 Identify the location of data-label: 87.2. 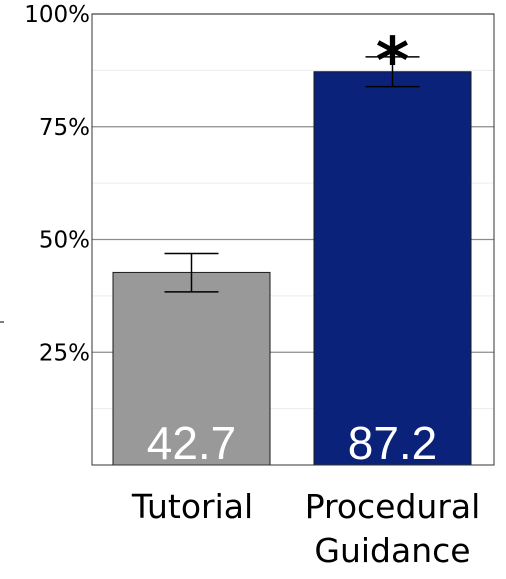
(393, 443).